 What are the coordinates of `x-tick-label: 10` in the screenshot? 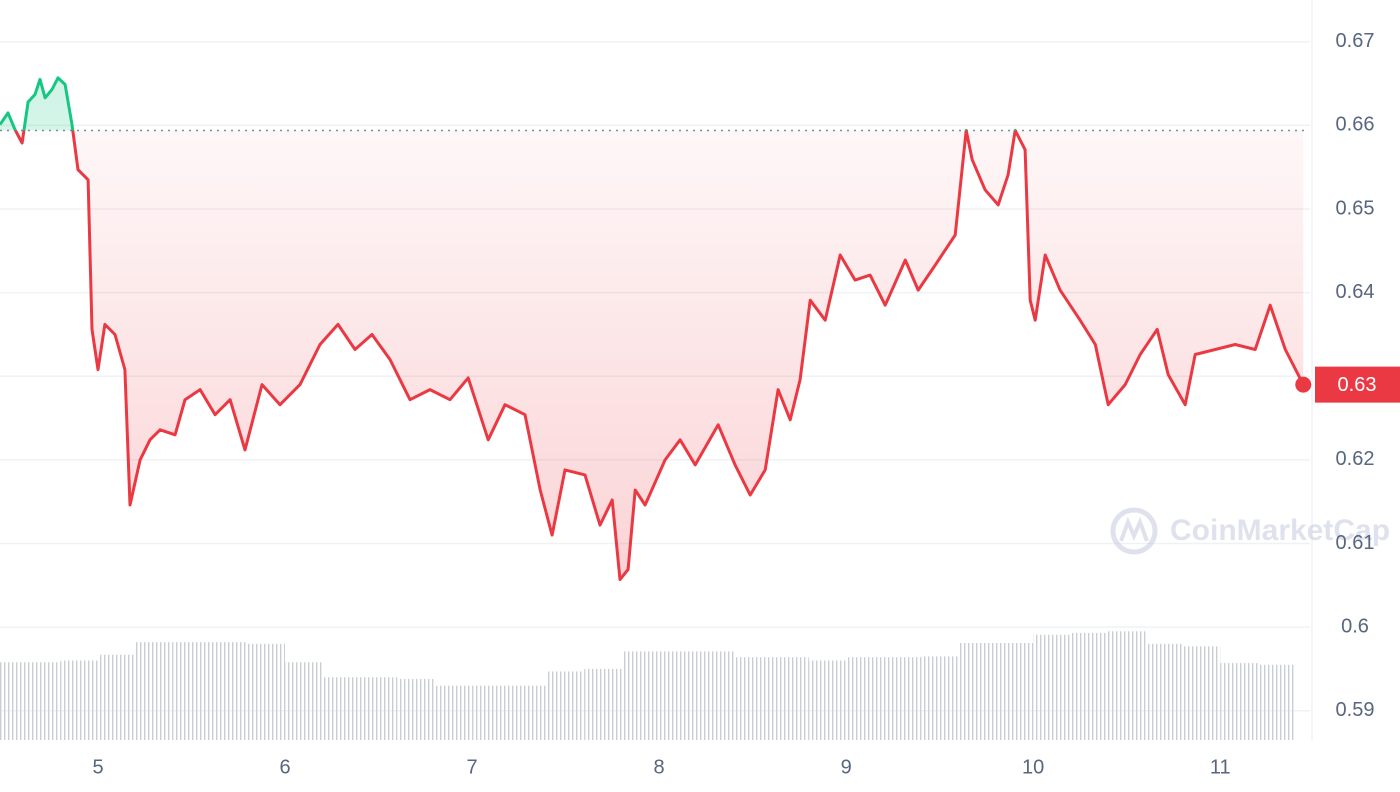 It's located at (1033, 767).